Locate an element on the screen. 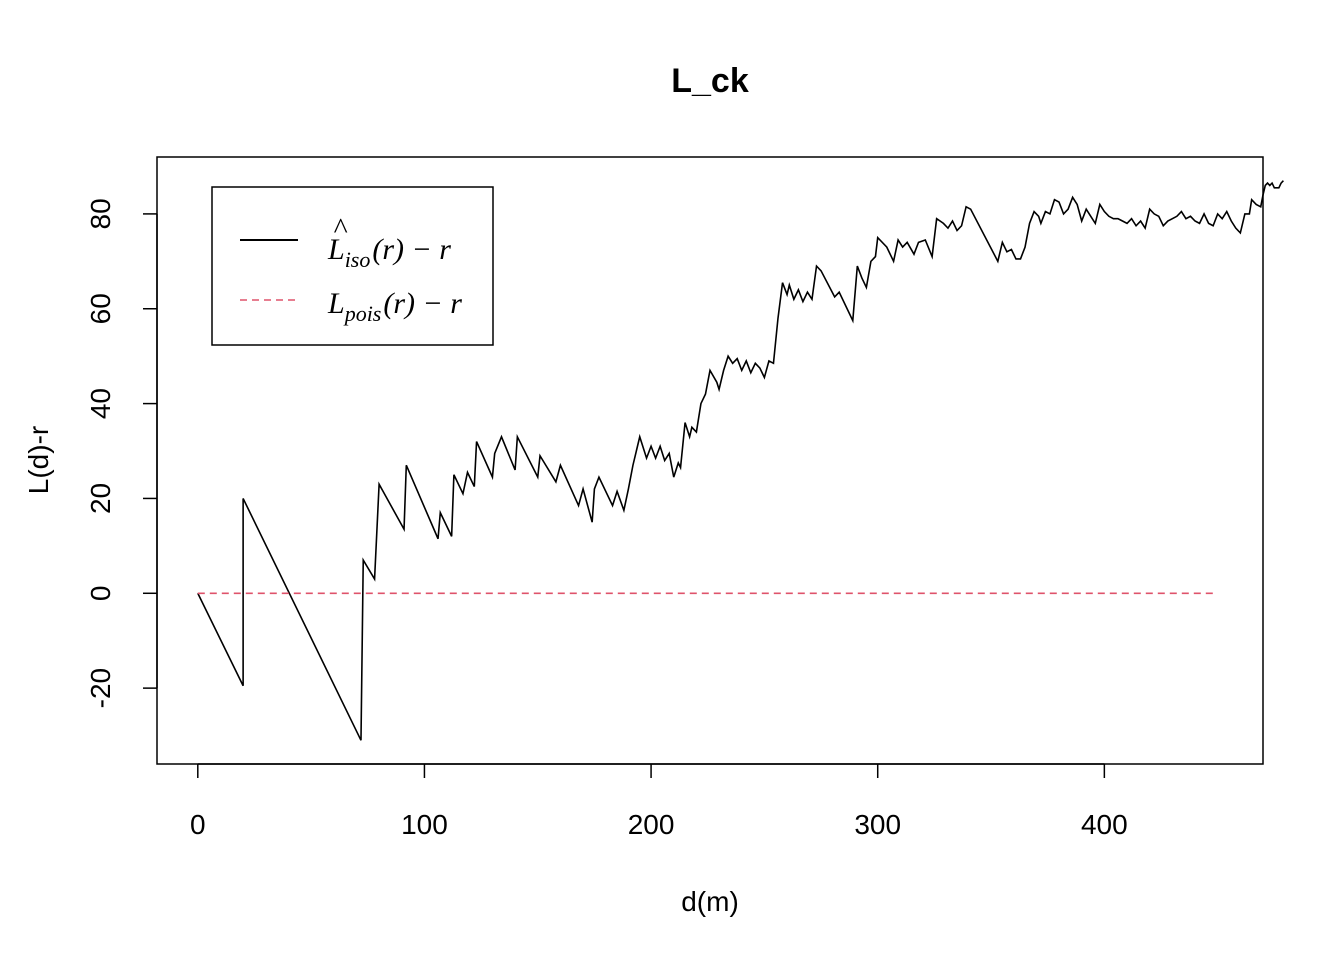 The height and width of the screenshot is (960, 1344). legend-entry-2-tail: (r) − r is located at coordinates (422, 303).